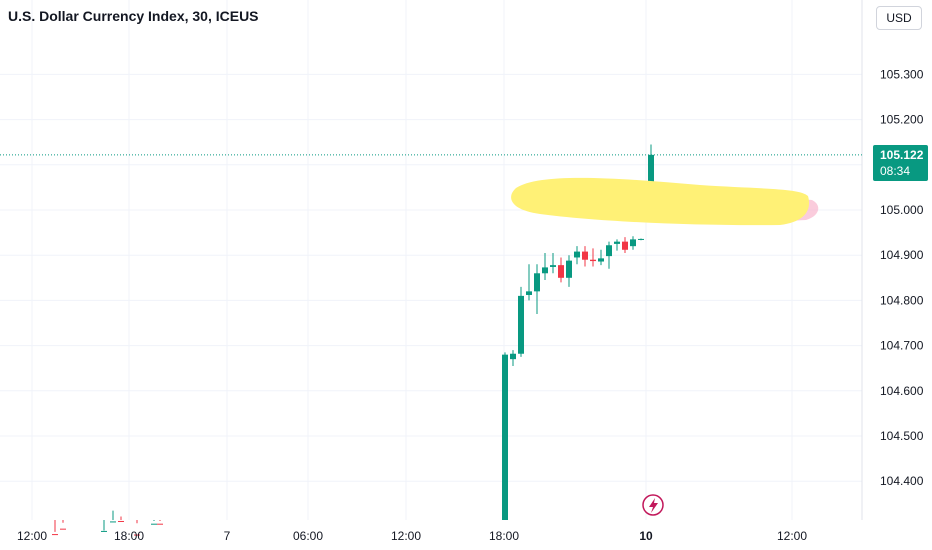 Image resolution: width=932 pixels, height=550 pixels. I want to click on lightning-bolt-icon, so click(653, 505).